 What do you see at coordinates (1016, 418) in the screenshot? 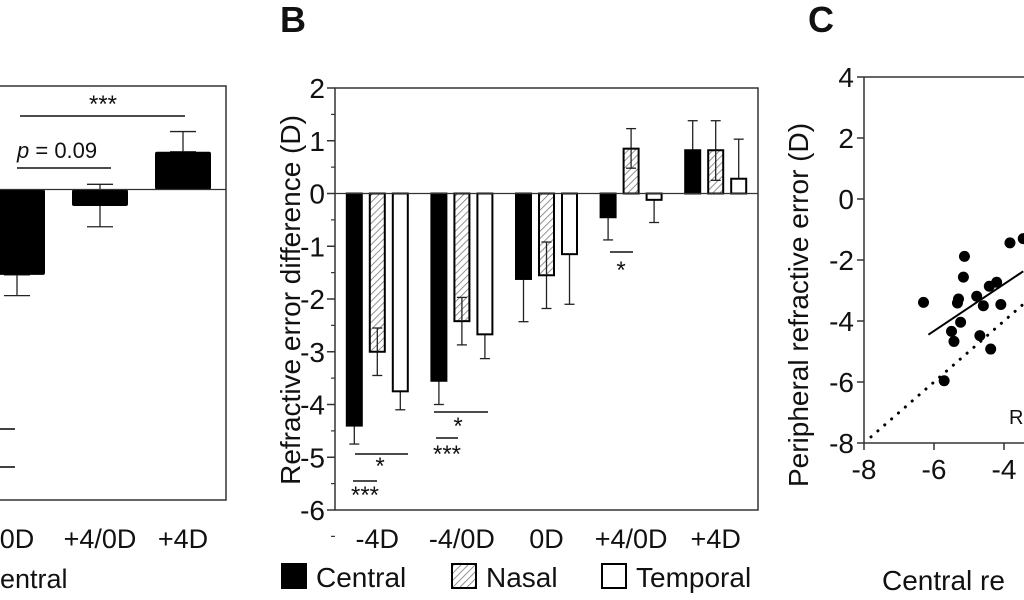
I see `stat-annotation: R` at bounding box center [1016, 418].